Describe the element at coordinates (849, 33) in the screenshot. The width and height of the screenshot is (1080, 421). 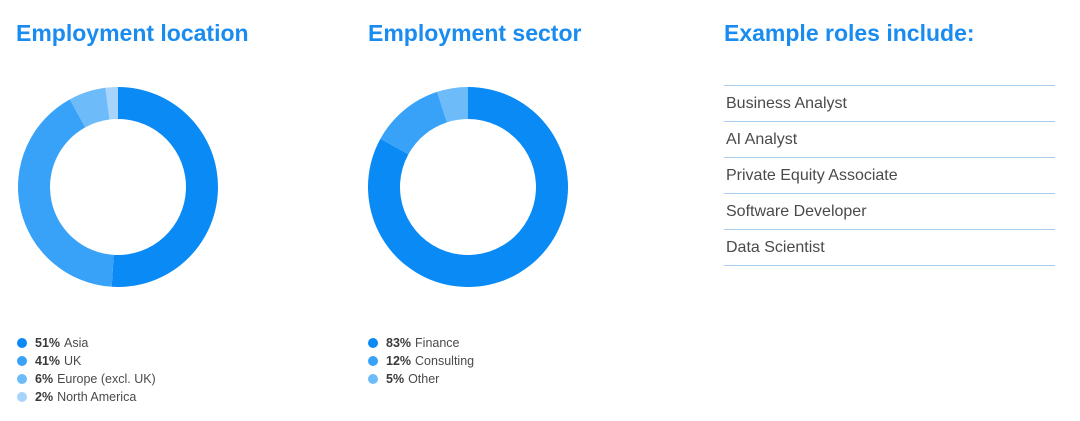
I see `example-roles-title: Example roles include:` at that location.